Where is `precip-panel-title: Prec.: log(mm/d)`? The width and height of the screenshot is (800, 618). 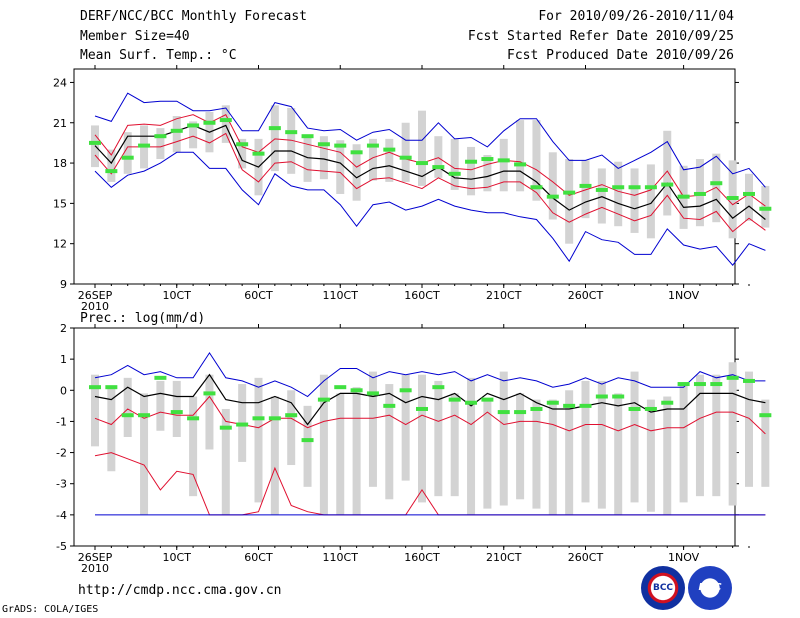 precip-panel-title: Prec.: log(mm/d) is located at coordinates (143, 318).